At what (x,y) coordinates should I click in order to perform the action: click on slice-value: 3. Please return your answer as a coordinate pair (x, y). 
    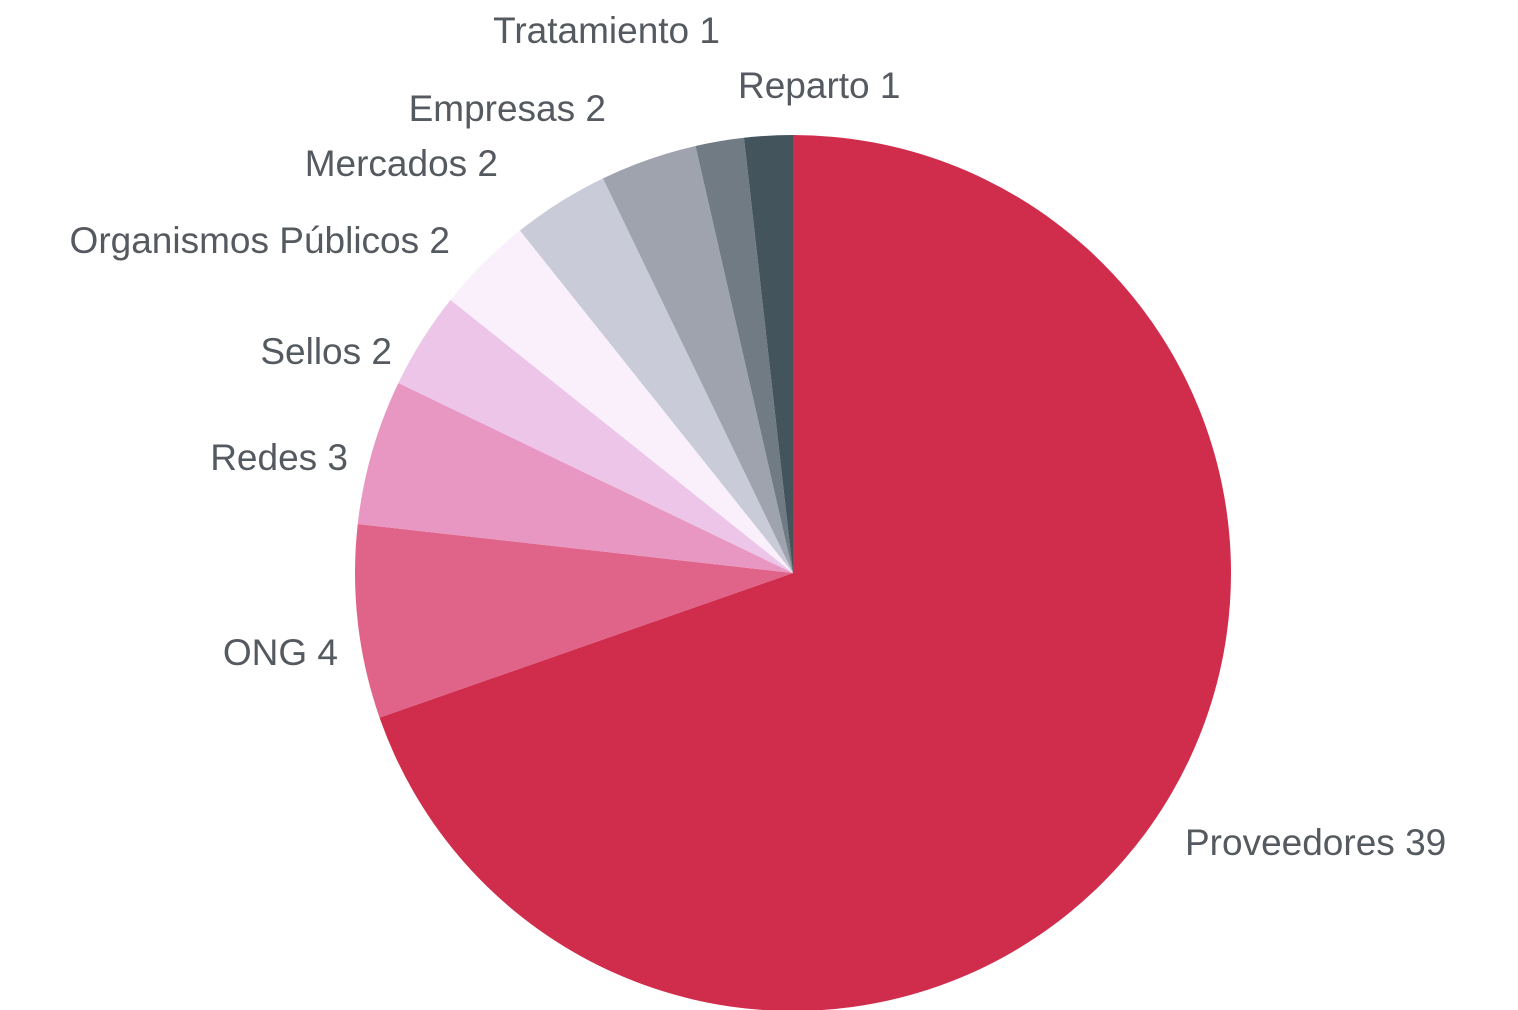
    Looking at the image, I should click on (337, 457).